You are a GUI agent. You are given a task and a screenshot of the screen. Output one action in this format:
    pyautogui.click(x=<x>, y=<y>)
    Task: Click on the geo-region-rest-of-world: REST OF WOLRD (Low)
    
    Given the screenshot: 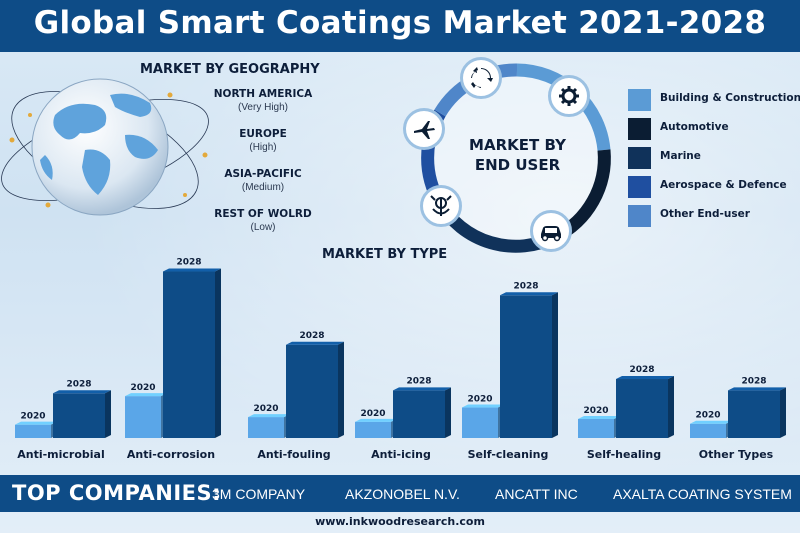 What is the action you would take?
    pyautogui.click(x=263, y=220)
    